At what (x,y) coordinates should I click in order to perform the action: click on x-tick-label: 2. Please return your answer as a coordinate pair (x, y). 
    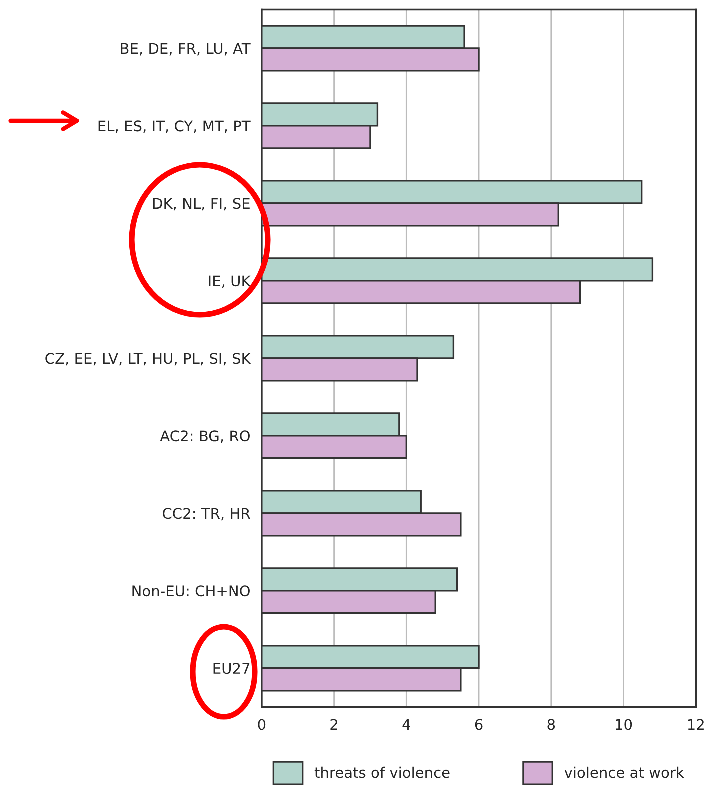
    Looking at the image, I should click on (334, 724).